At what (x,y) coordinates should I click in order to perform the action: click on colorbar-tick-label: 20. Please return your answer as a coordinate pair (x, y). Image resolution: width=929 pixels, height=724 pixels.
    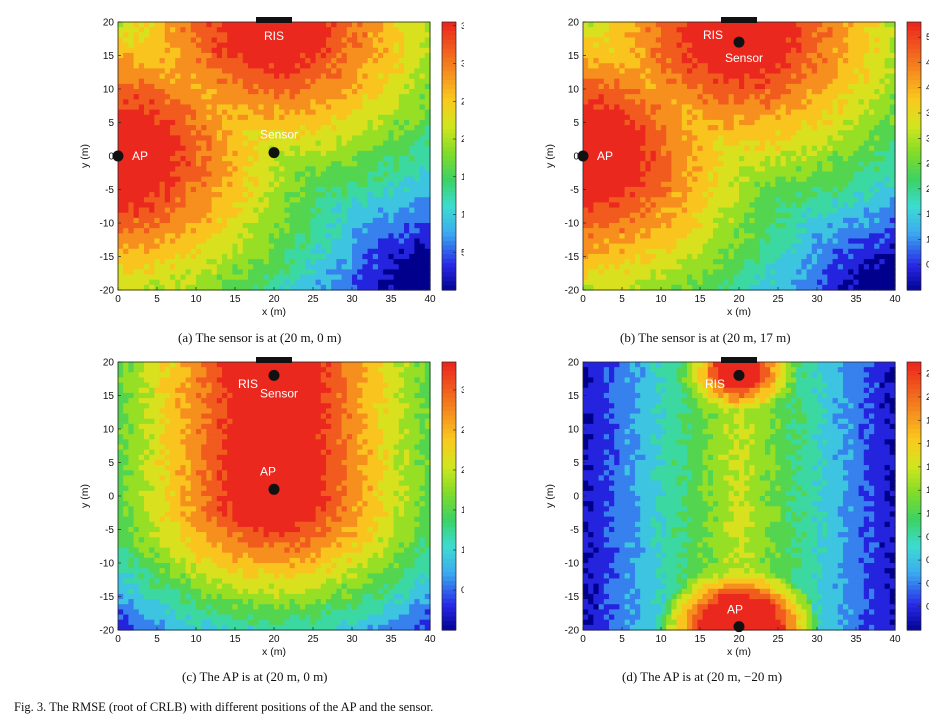
    Looking at the image, I should click on (462, 139).